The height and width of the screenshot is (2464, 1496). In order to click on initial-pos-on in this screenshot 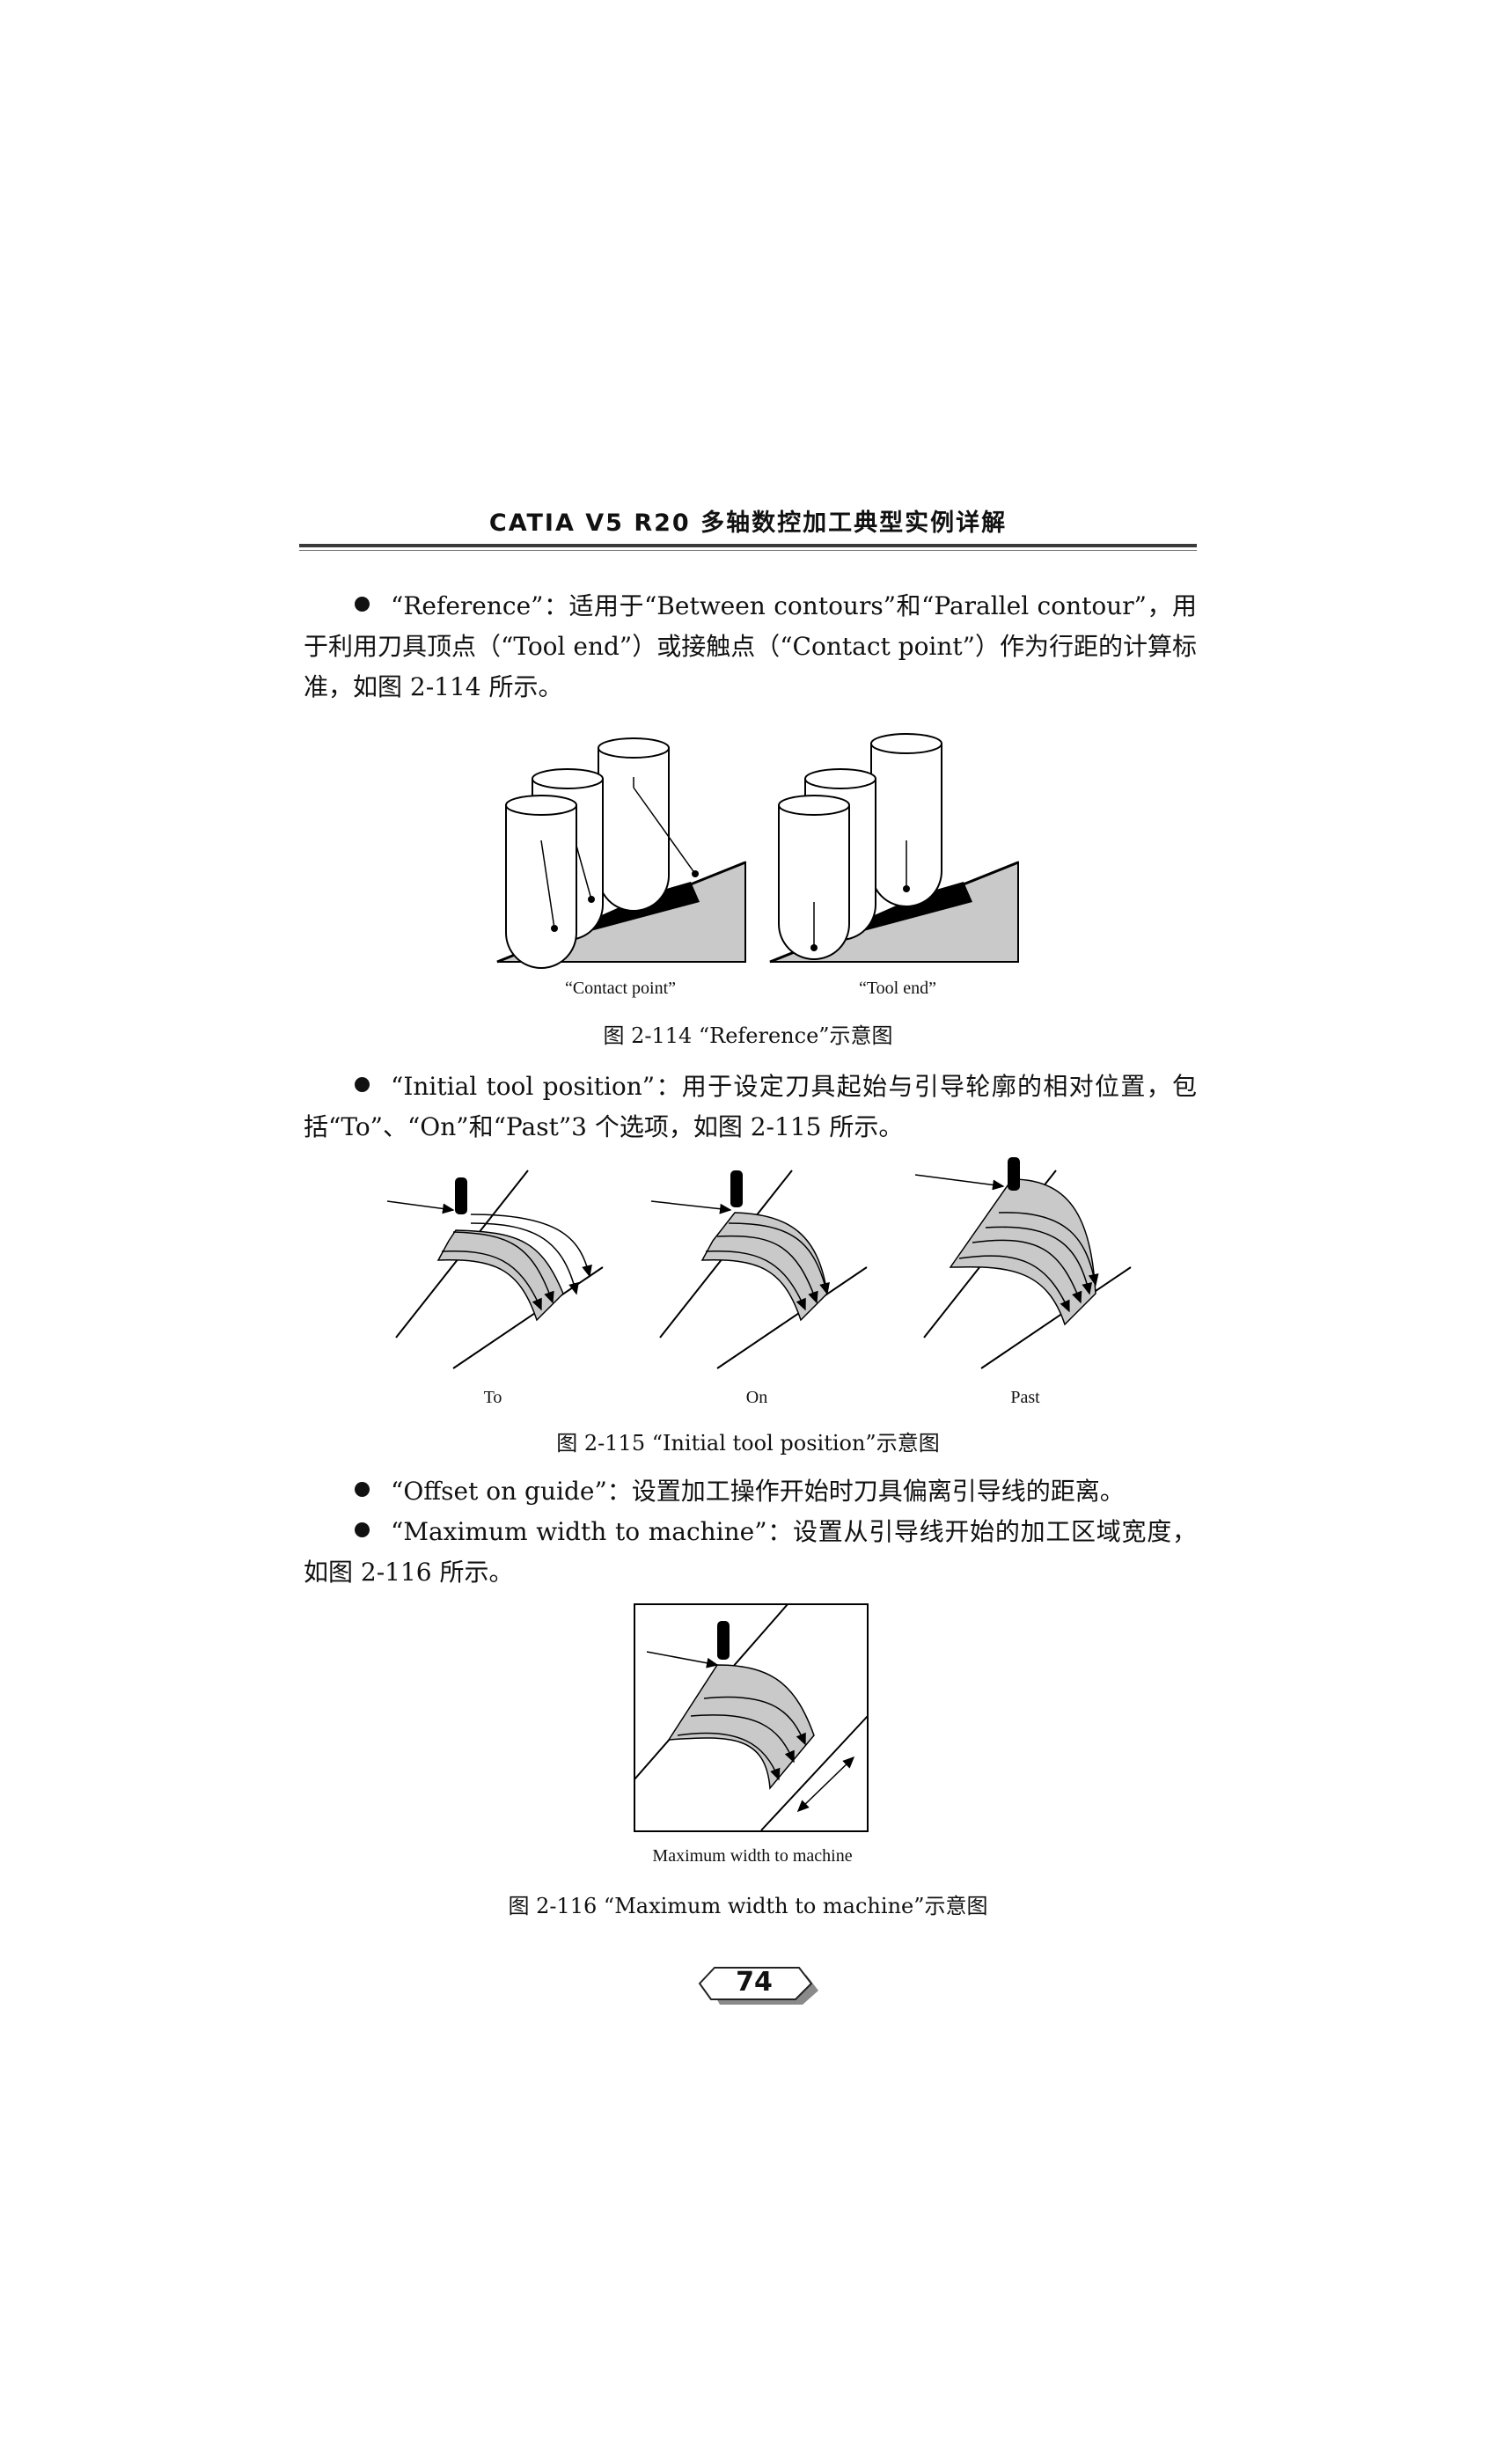, I will do `click(759, 1270)`.